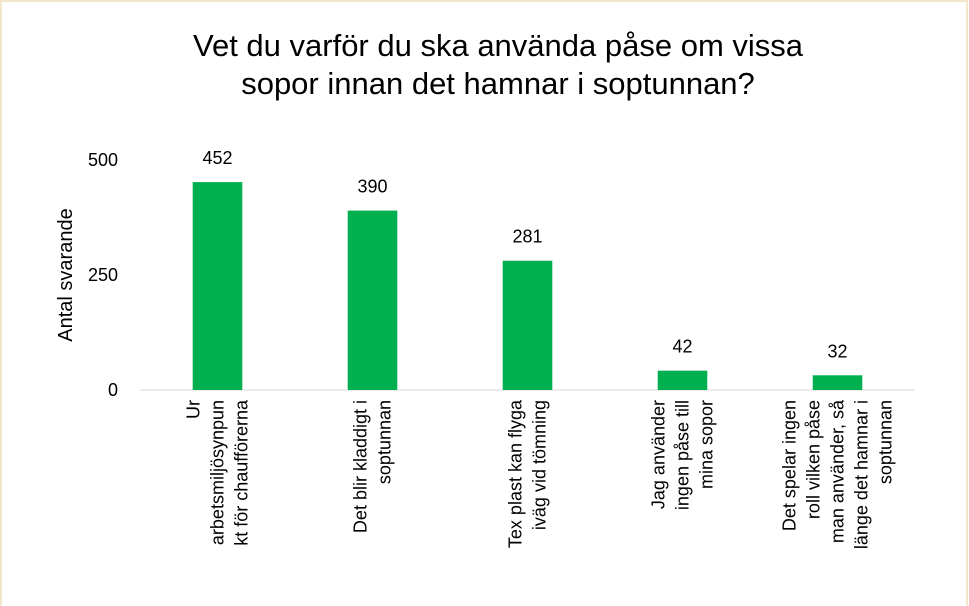  Describe the element at coordinates (66, 274) in the screenshot. I see `y-axis-label: Antal svarande` at that location.